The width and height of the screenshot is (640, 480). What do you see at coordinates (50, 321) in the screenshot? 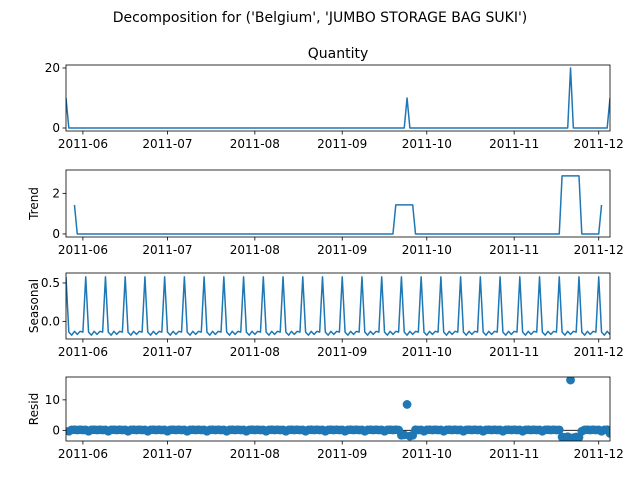
I see `y-tick-label: 0.0` at bounding box center [50, 321].